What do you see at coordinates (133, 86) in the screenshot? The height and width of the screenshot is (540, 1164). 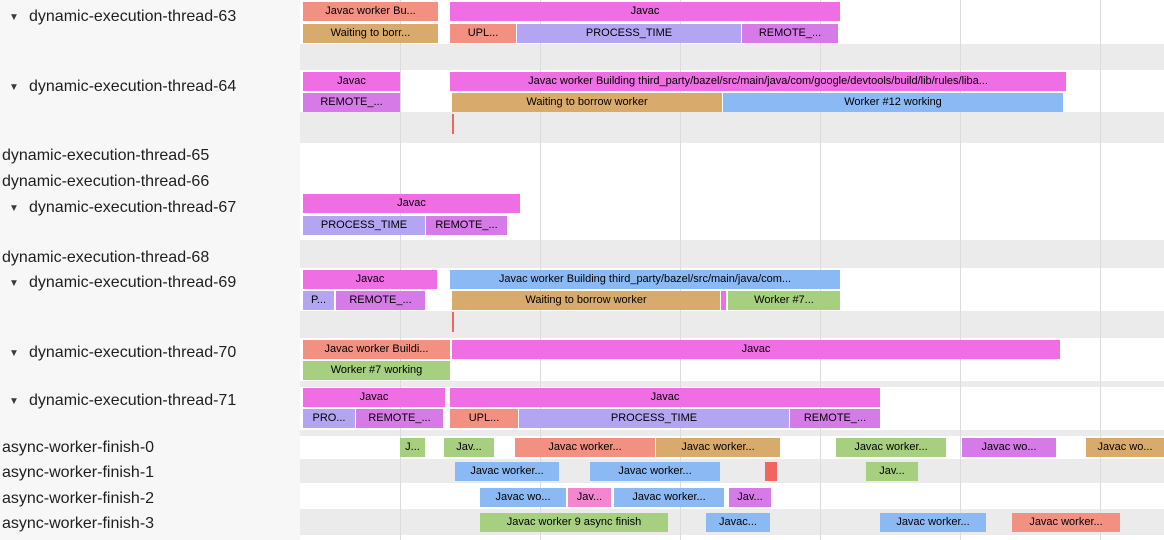 I see `thread-name: dynamic-execution-thread-64` at bounding box center [133, 86].